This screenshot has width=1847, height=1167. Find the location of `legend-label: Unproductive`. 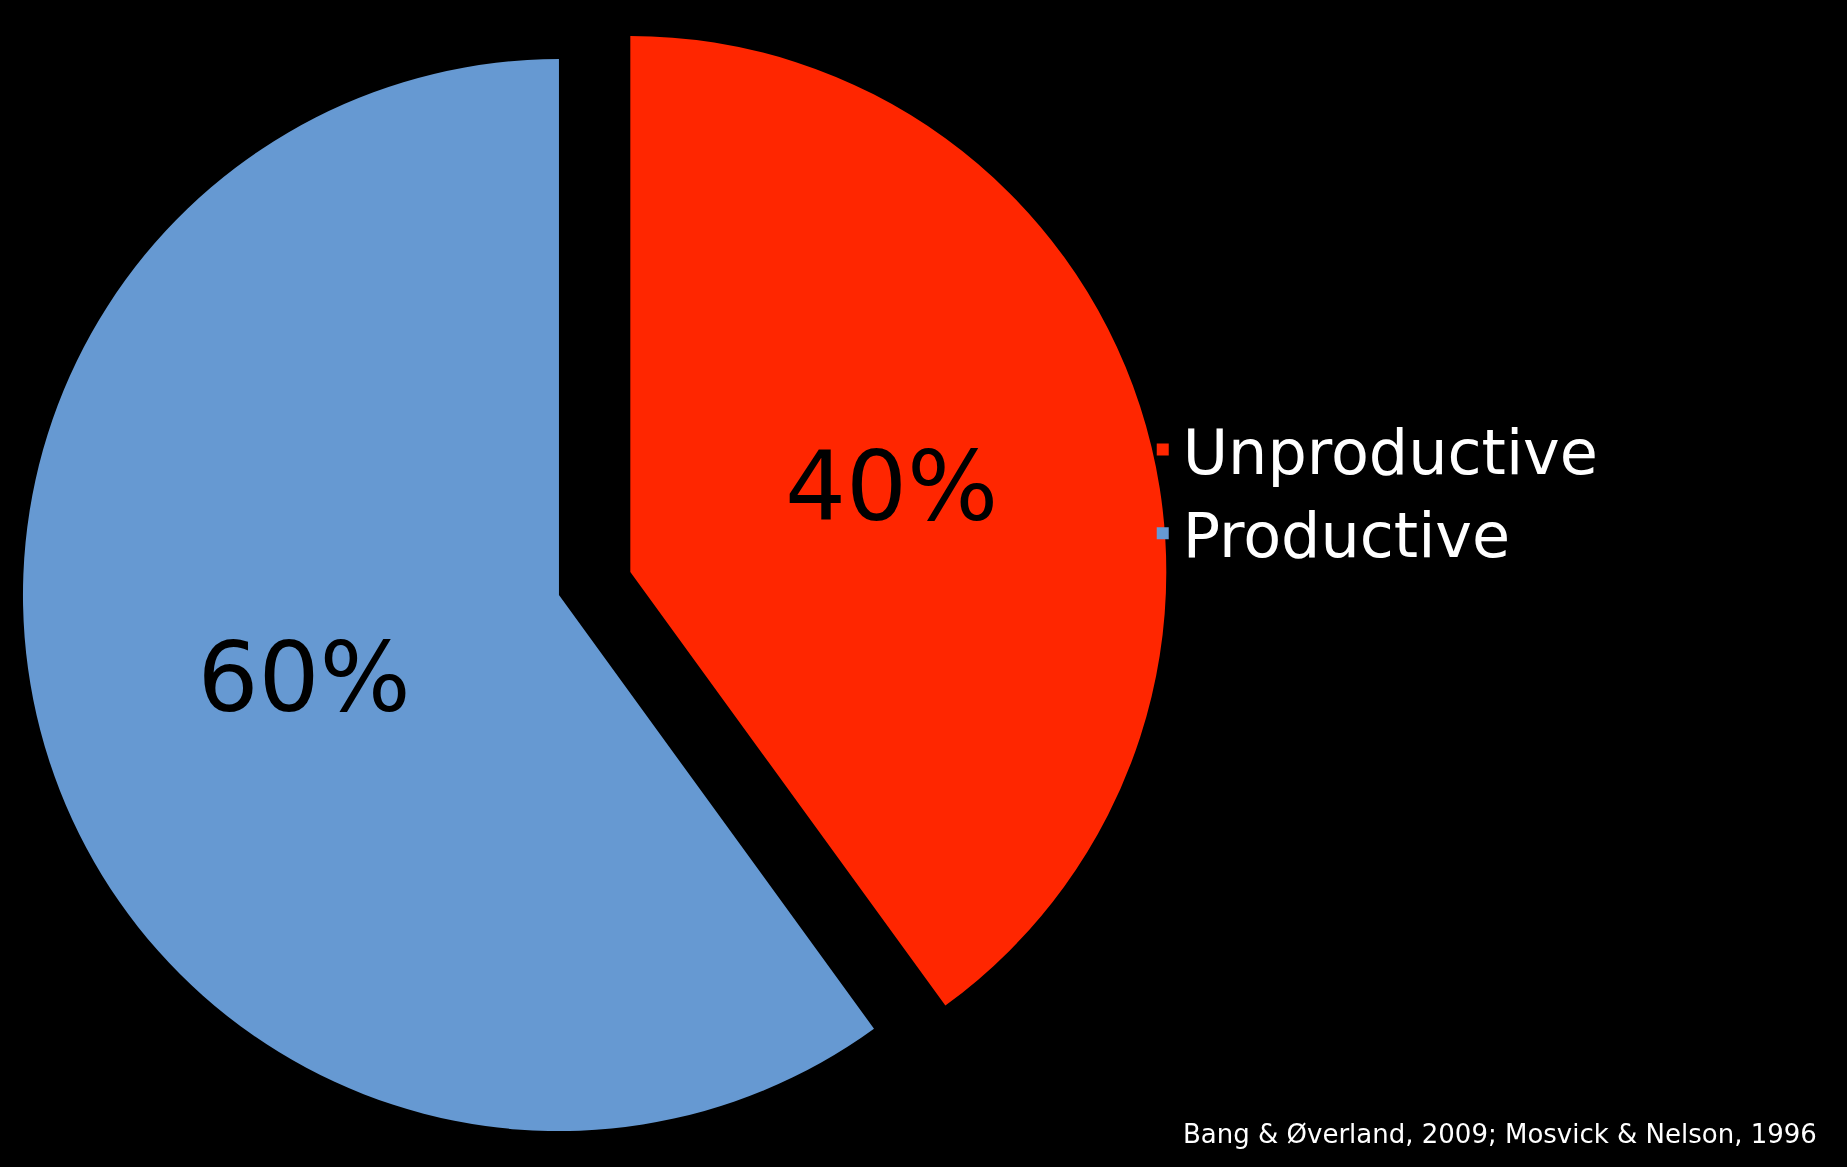

legend-label: Unproductive is located at coordinates (1390, 452).